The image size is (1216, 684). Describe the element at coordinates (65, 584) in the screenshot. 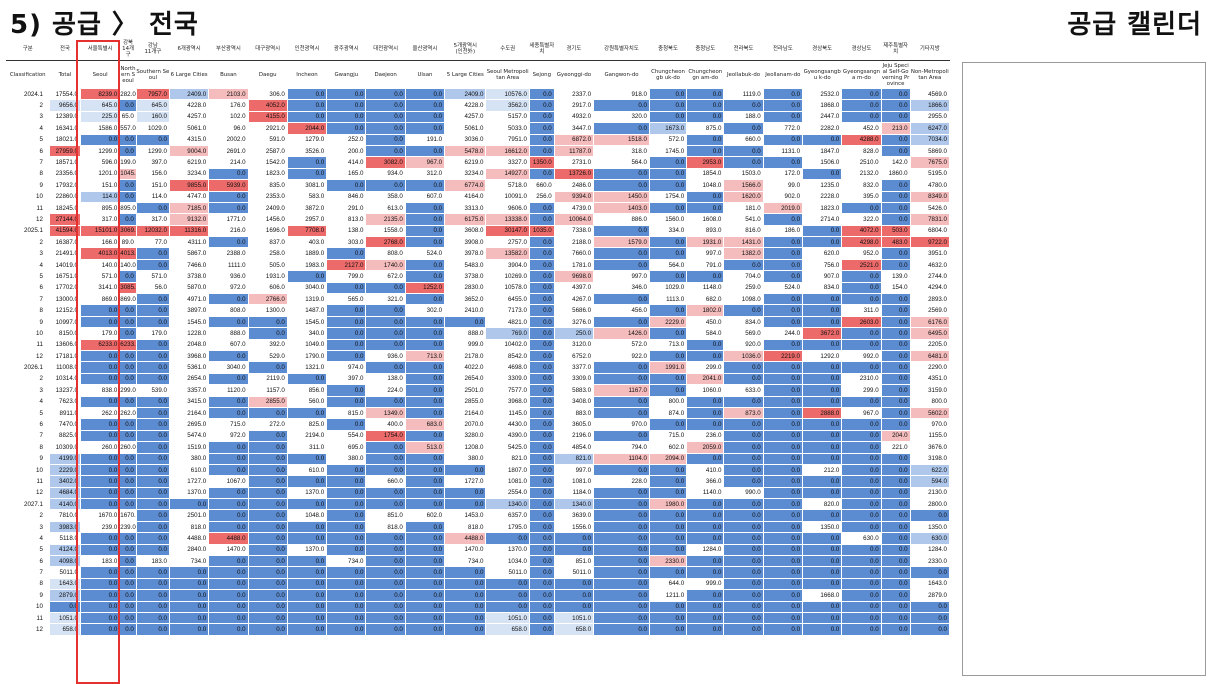

I see `table-cell: 1643.0` at that location.